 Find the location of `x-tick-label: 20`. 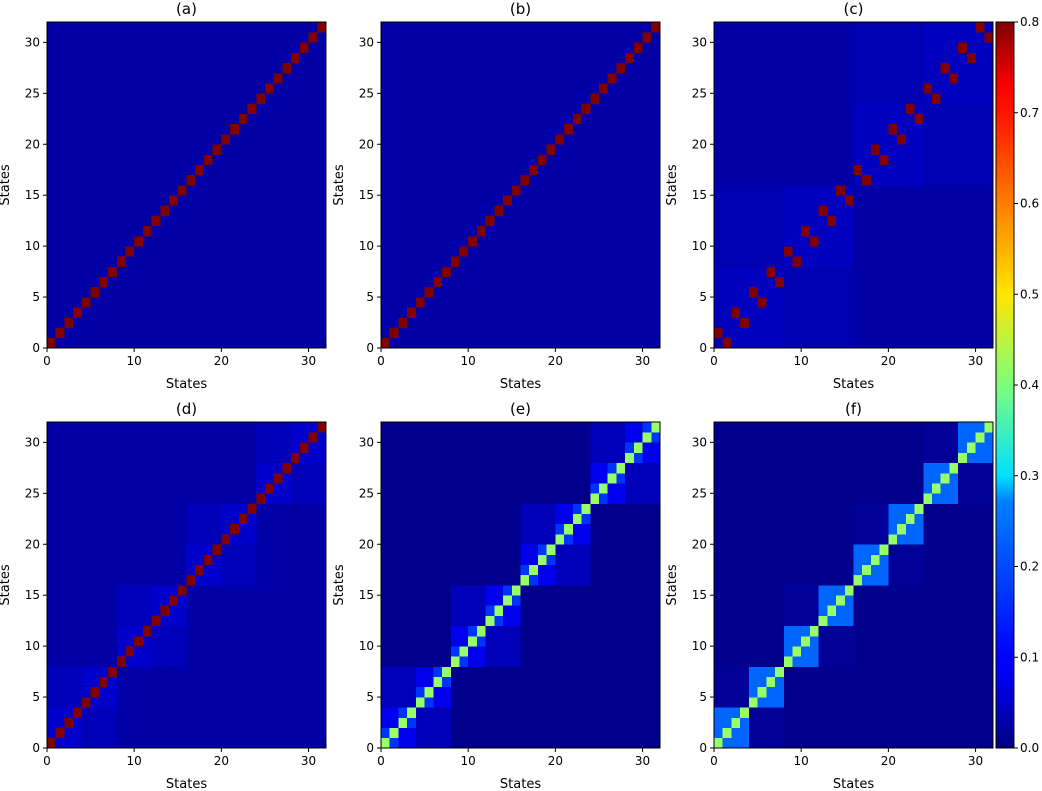

x-tick-label: 20 is located at coordinates (555, 361).